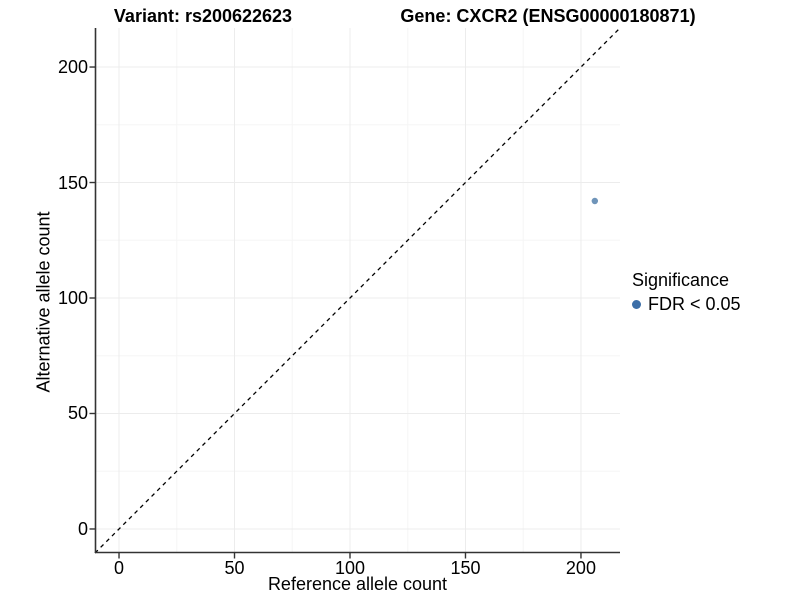  I want to click on y-axis-title: Alternative allele count, so click(43, 302).